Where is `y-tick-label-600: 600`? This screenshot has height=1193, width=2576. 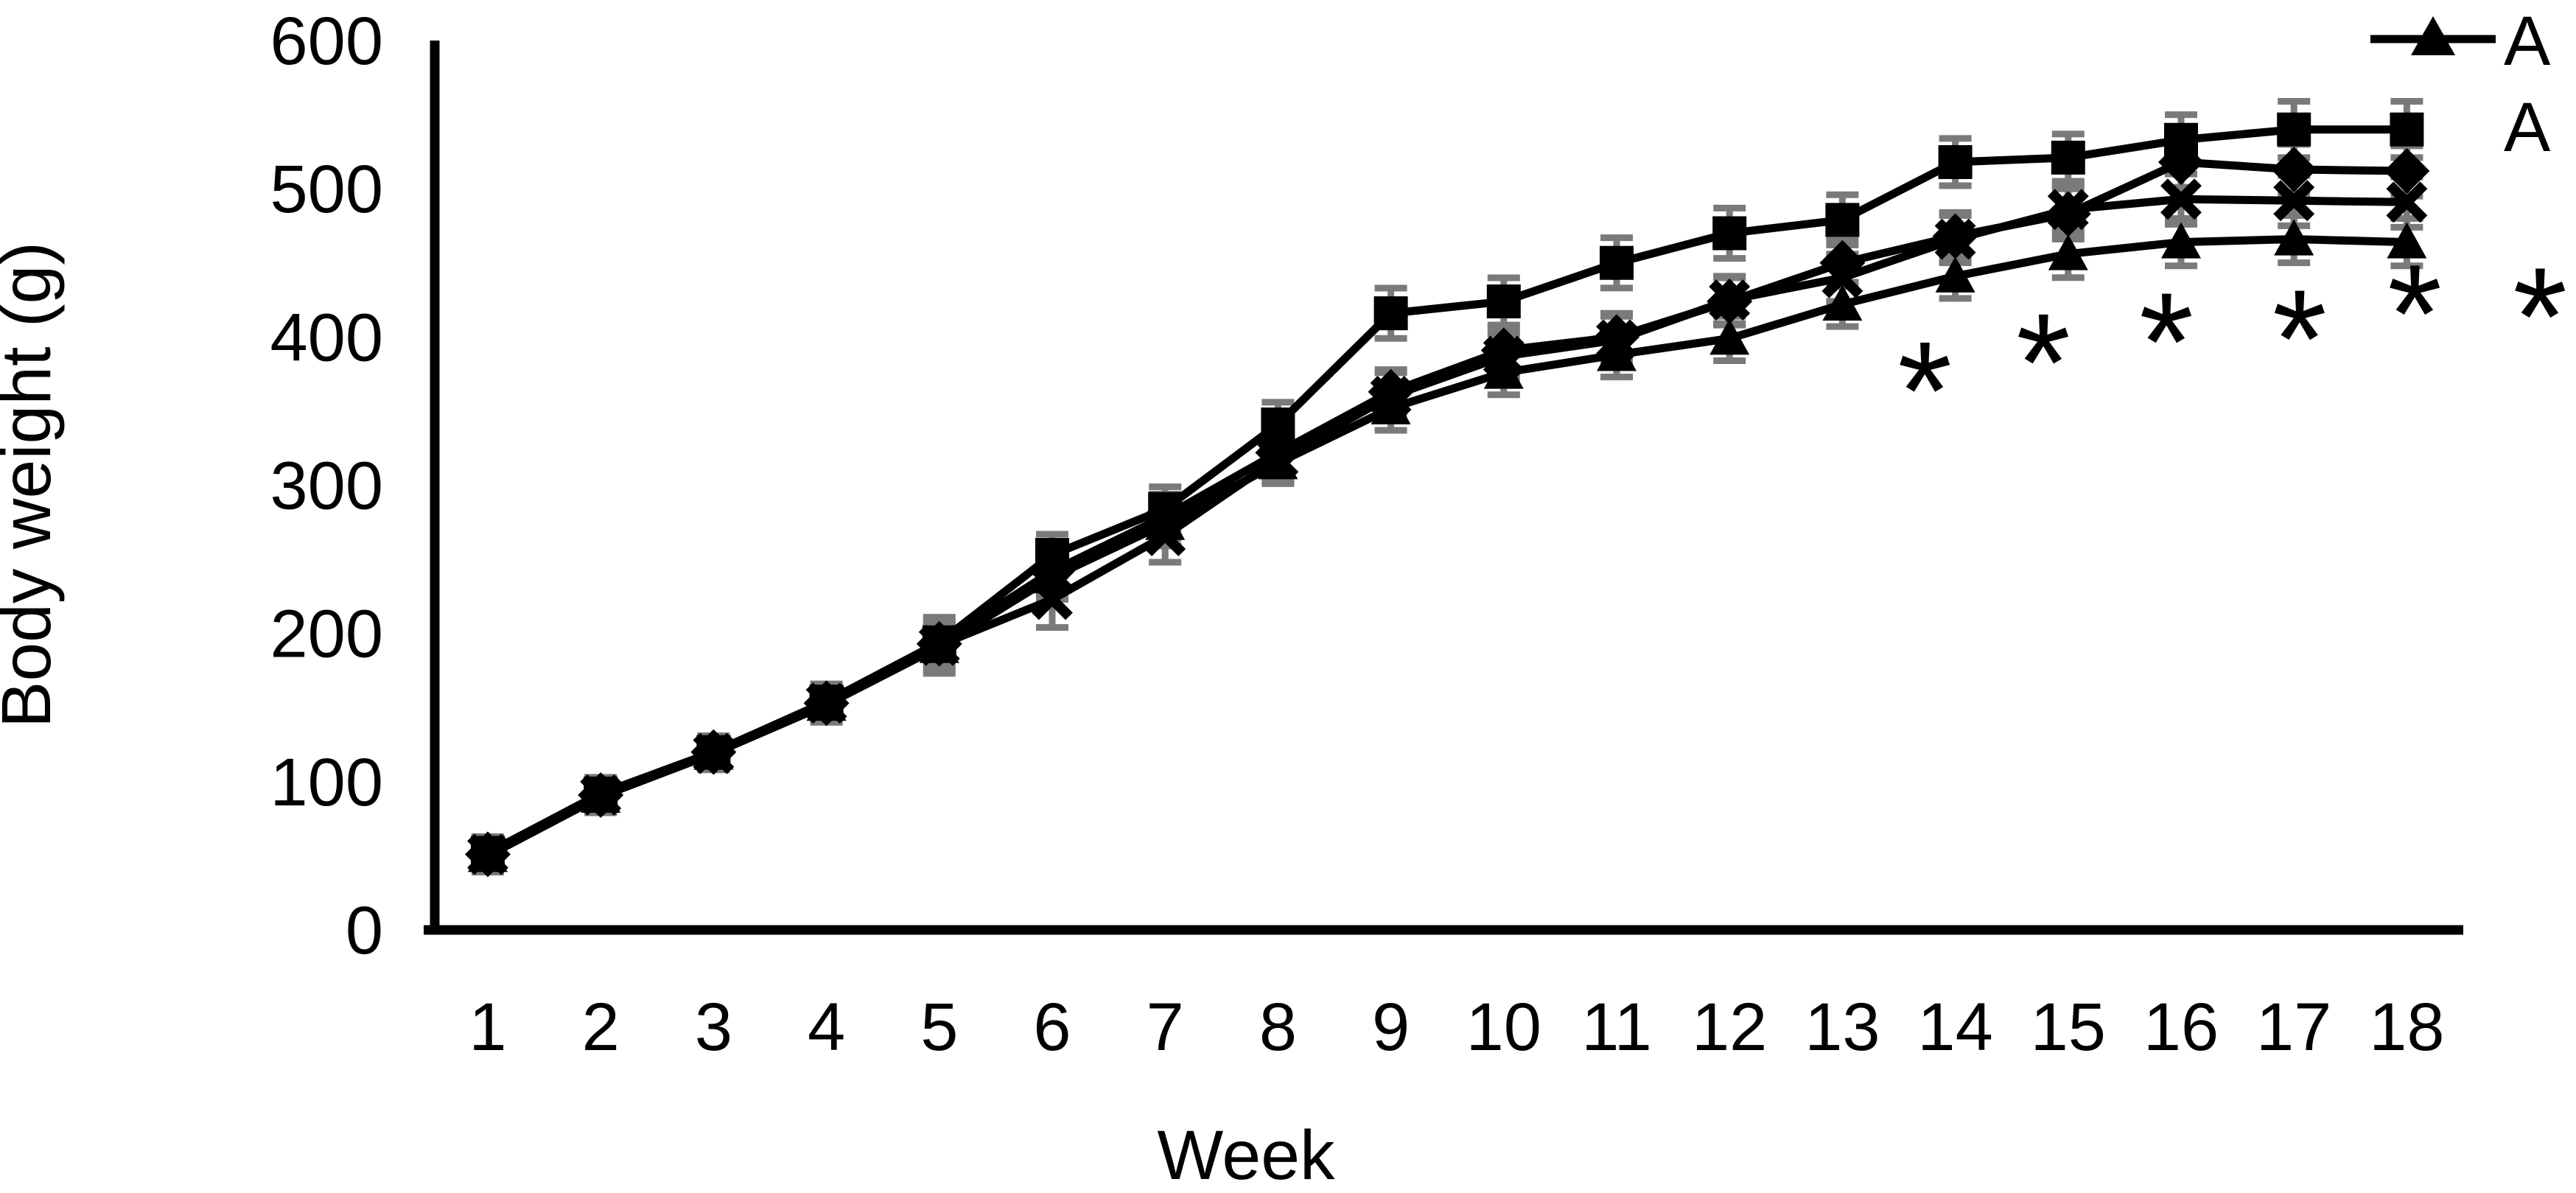
y-tick-label-600: 600 is located at coordinates (327, 42).